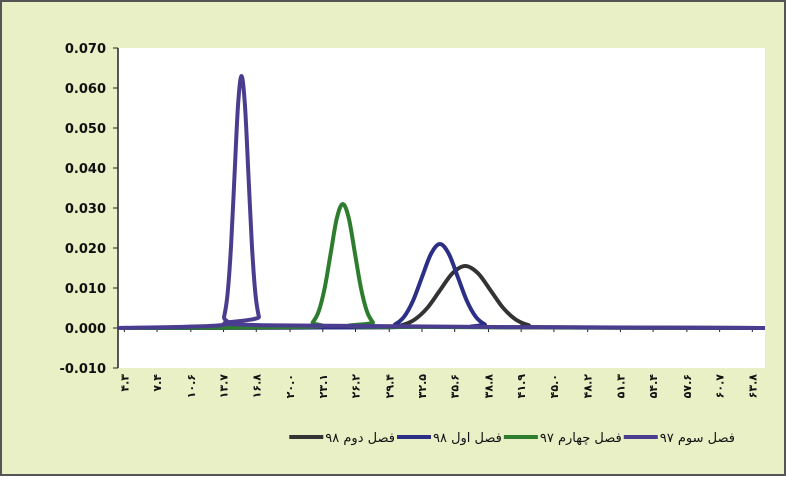  What do you see at coordinates (82, 369) in the screenshot?
I see `y-tick-label: -0.010` at bounding box center [82, 369].